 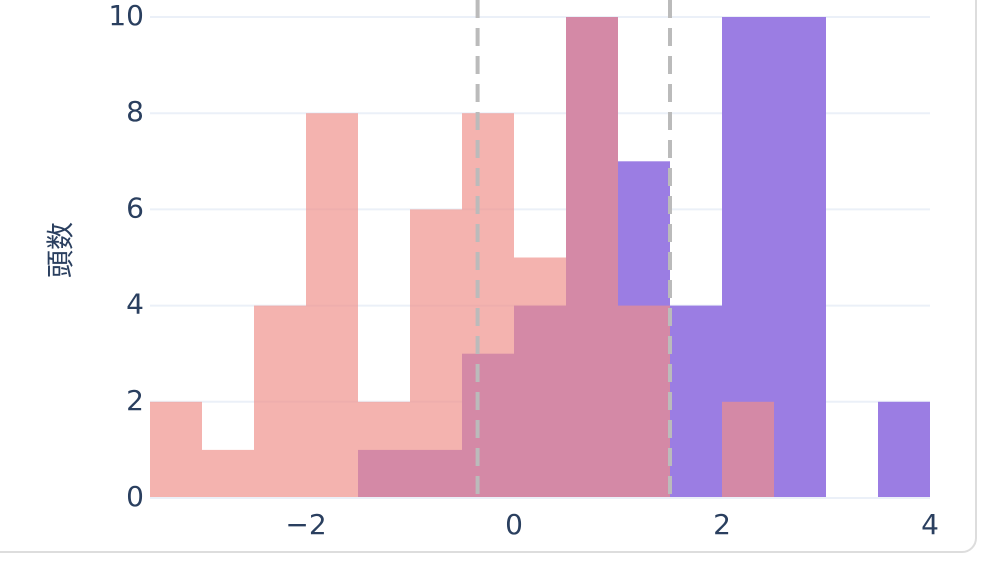 I want to click on y-tick-label: 2, so click(x=135, y=400).